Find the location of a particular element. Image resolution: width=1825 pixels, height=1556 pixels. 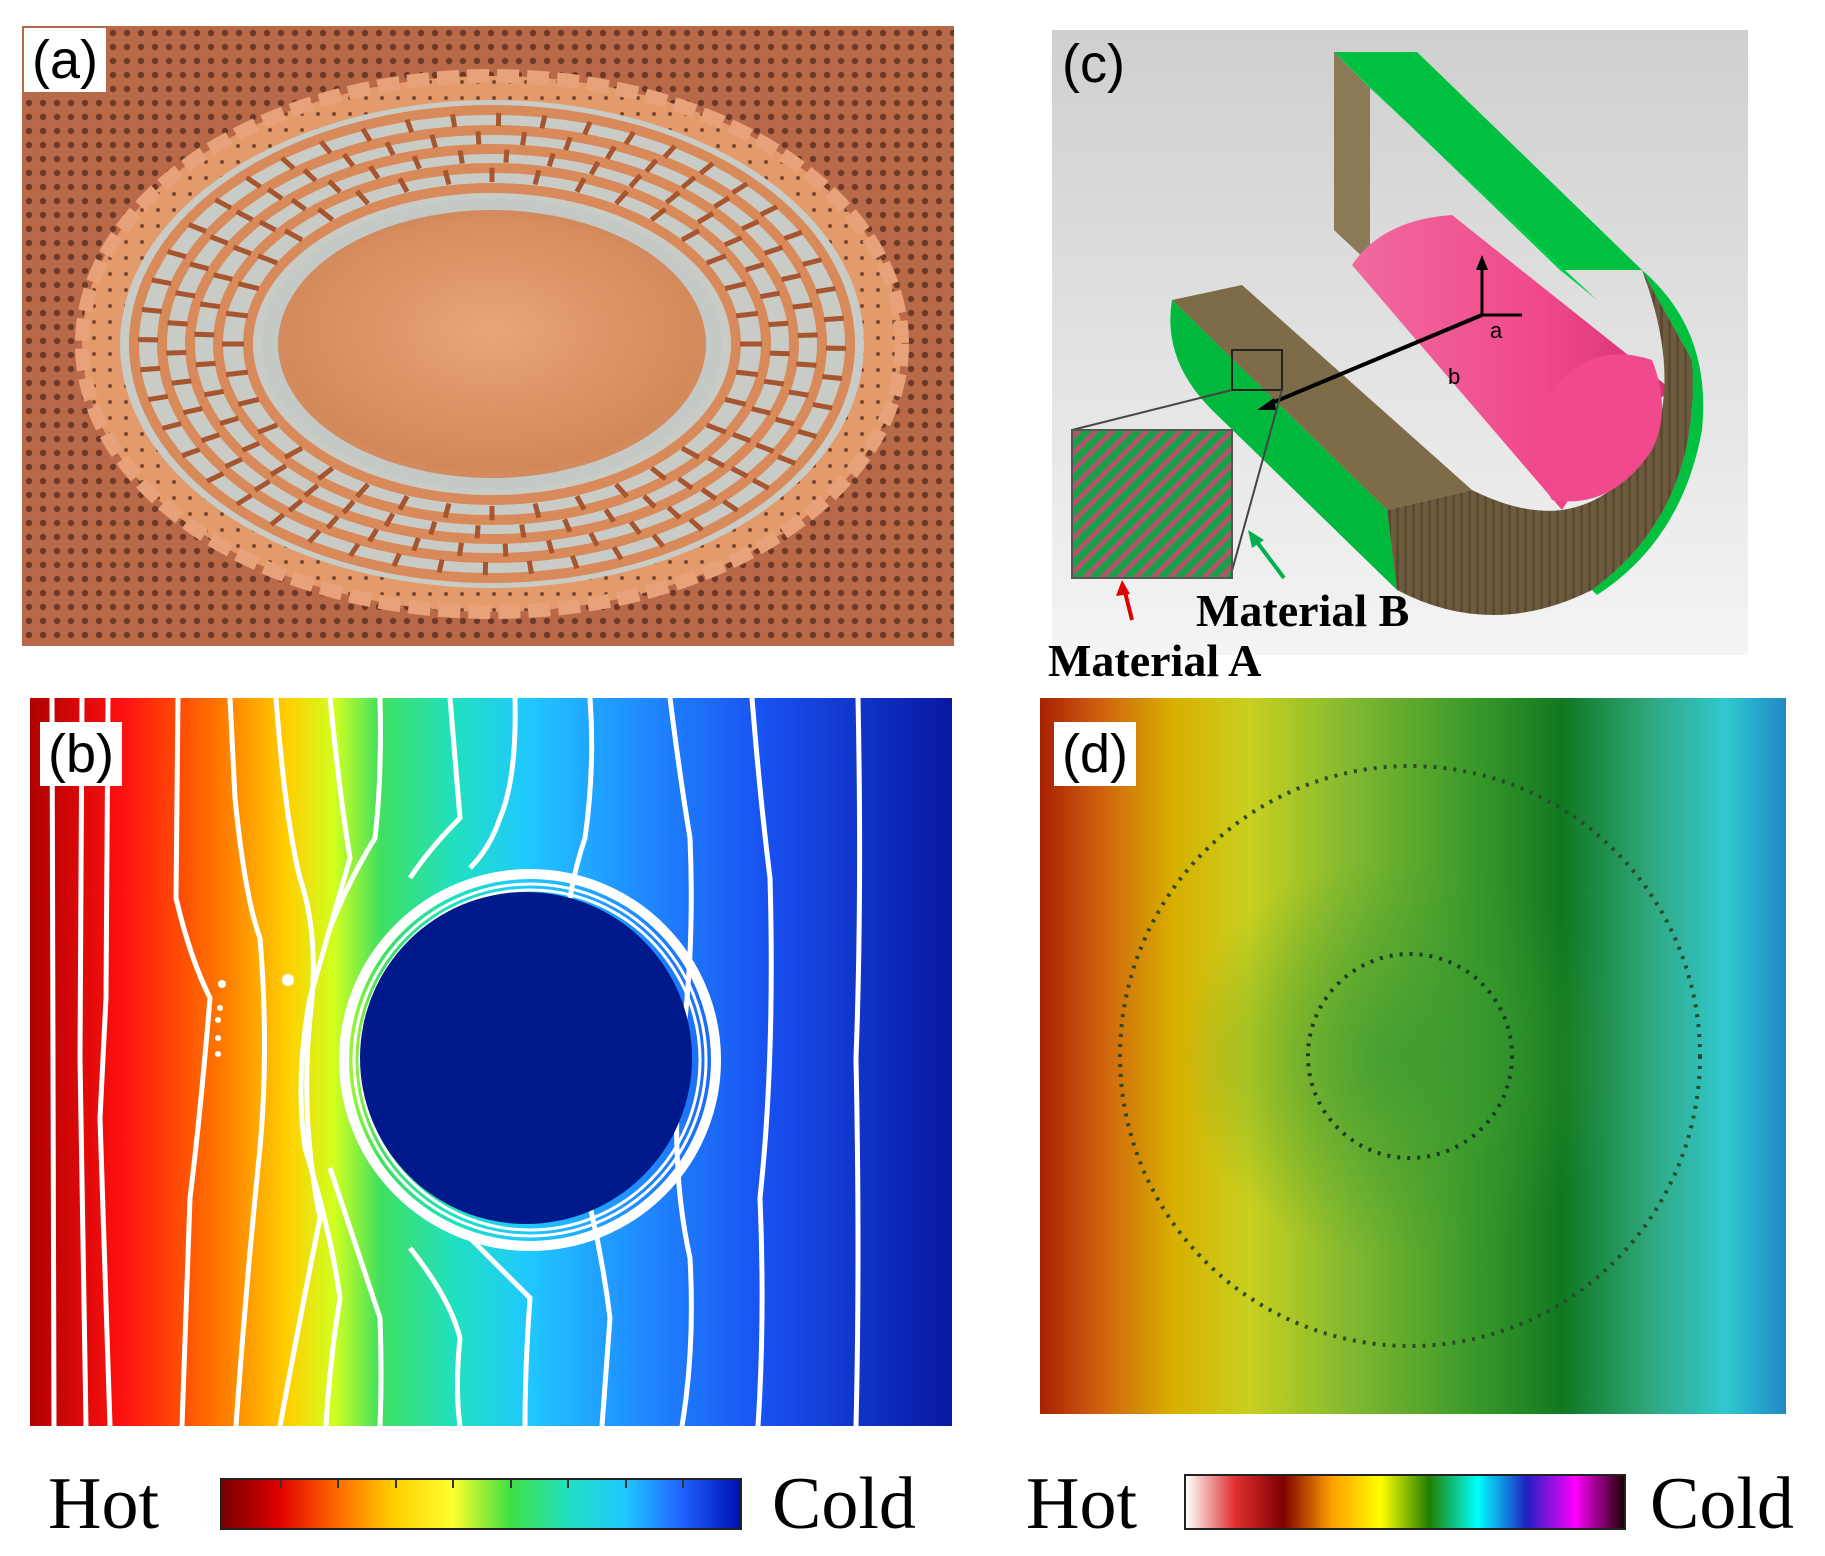

zoom-box is located at coordinates (1257, 370).